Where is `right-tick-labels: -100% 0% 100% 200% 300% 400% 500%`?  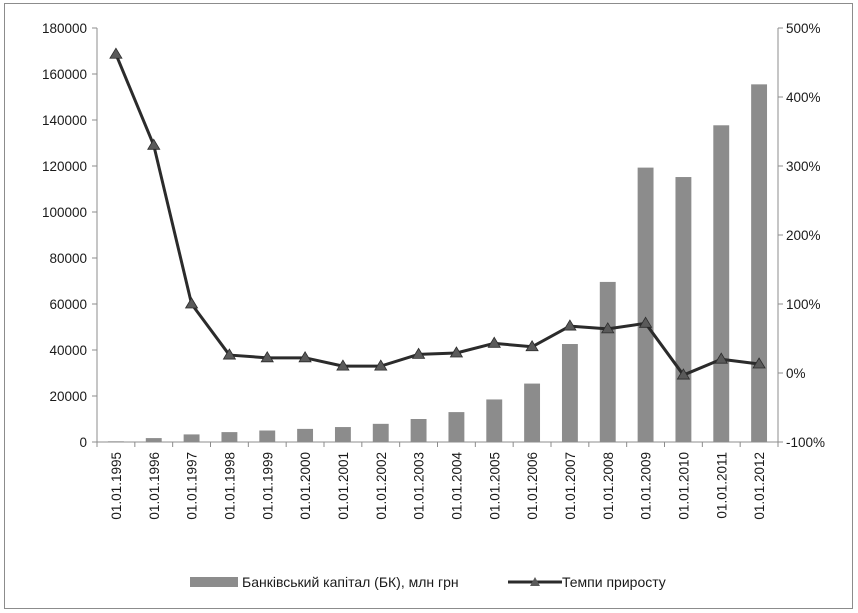 right-tick-labels: -100% 0% 100% 200% 300% 400% 500% is located at coordinates (805, 235).